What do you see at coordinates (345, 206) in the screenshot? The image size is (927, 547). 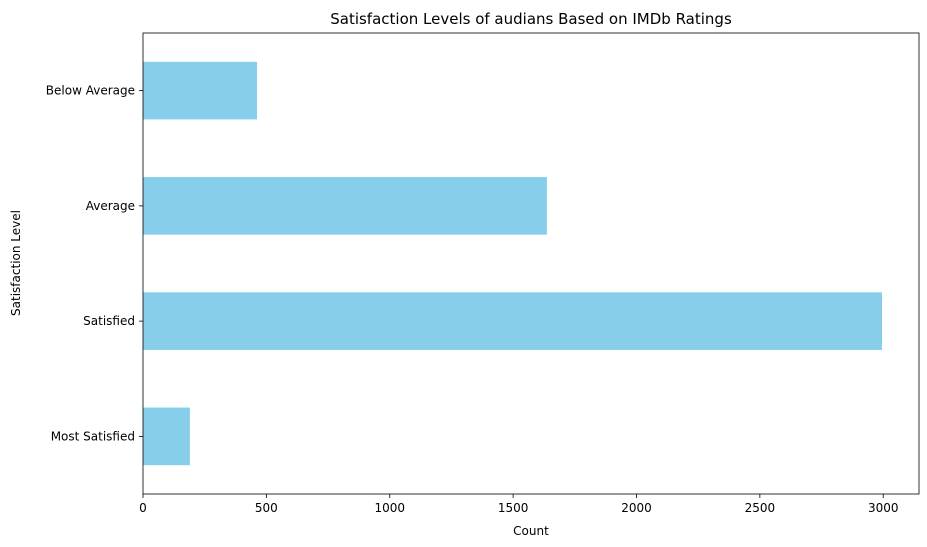 I see `bar-average` at bounding box center [345, 206].